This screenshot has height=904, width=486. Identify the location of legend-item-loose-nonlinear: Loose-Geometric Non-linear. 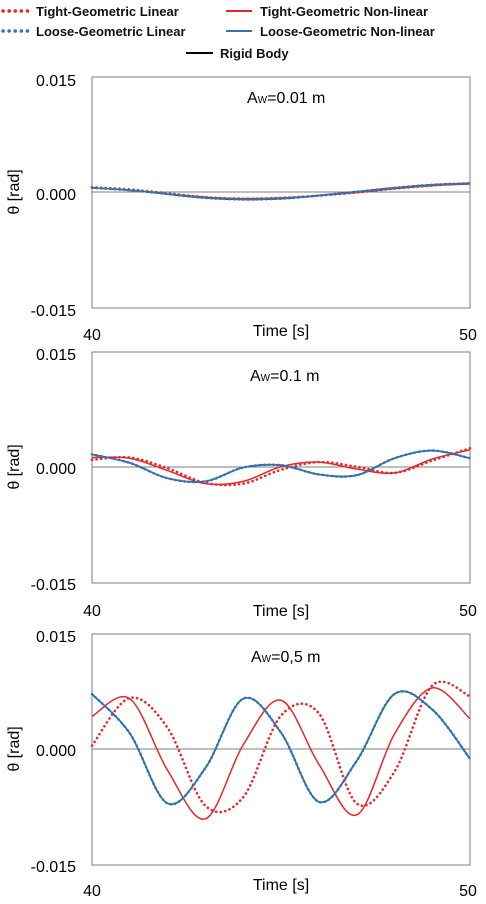
(330, 31).